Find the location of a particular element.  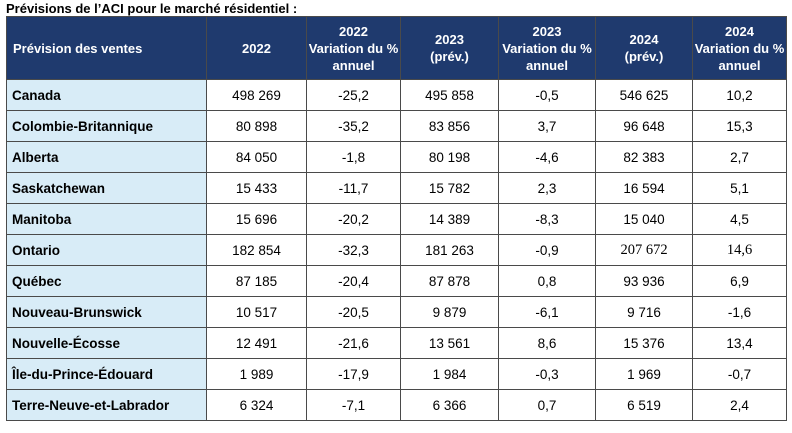

change-2024-cell: 10,2 is located at coordinates (739, 95).